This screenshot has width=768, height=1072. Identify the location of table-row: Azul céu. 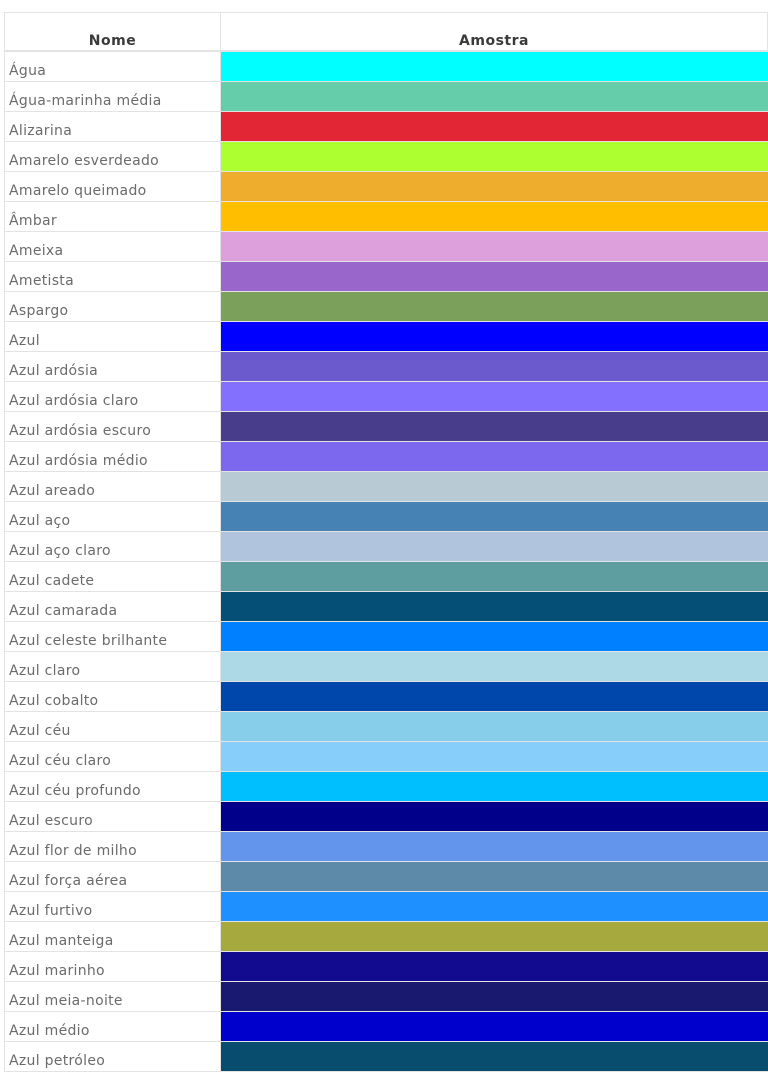
(386, 726).